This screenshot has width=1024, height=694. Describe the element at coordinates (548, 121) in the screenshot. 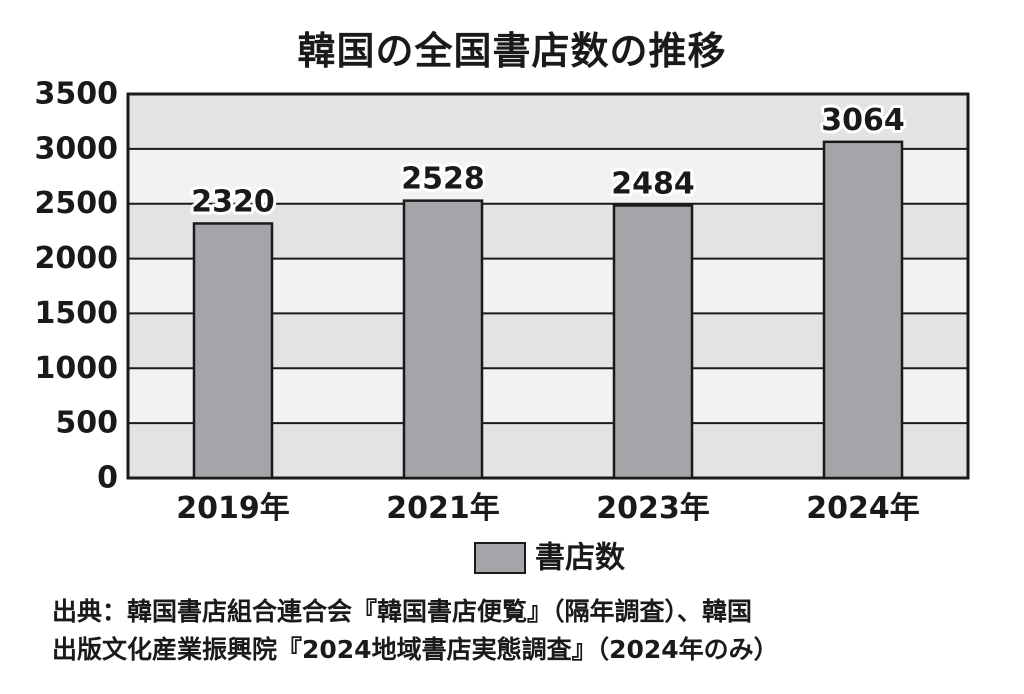

I see `plot-band` at that location.